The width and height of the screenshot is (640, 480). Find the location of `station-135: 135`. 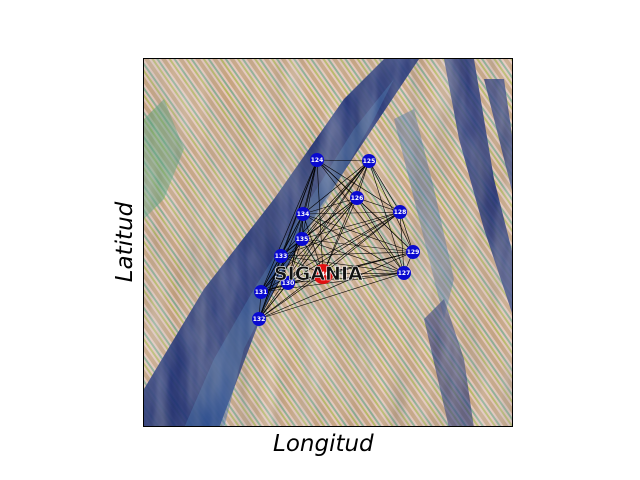

station-135: 135 is located at coordinates (302, 239).